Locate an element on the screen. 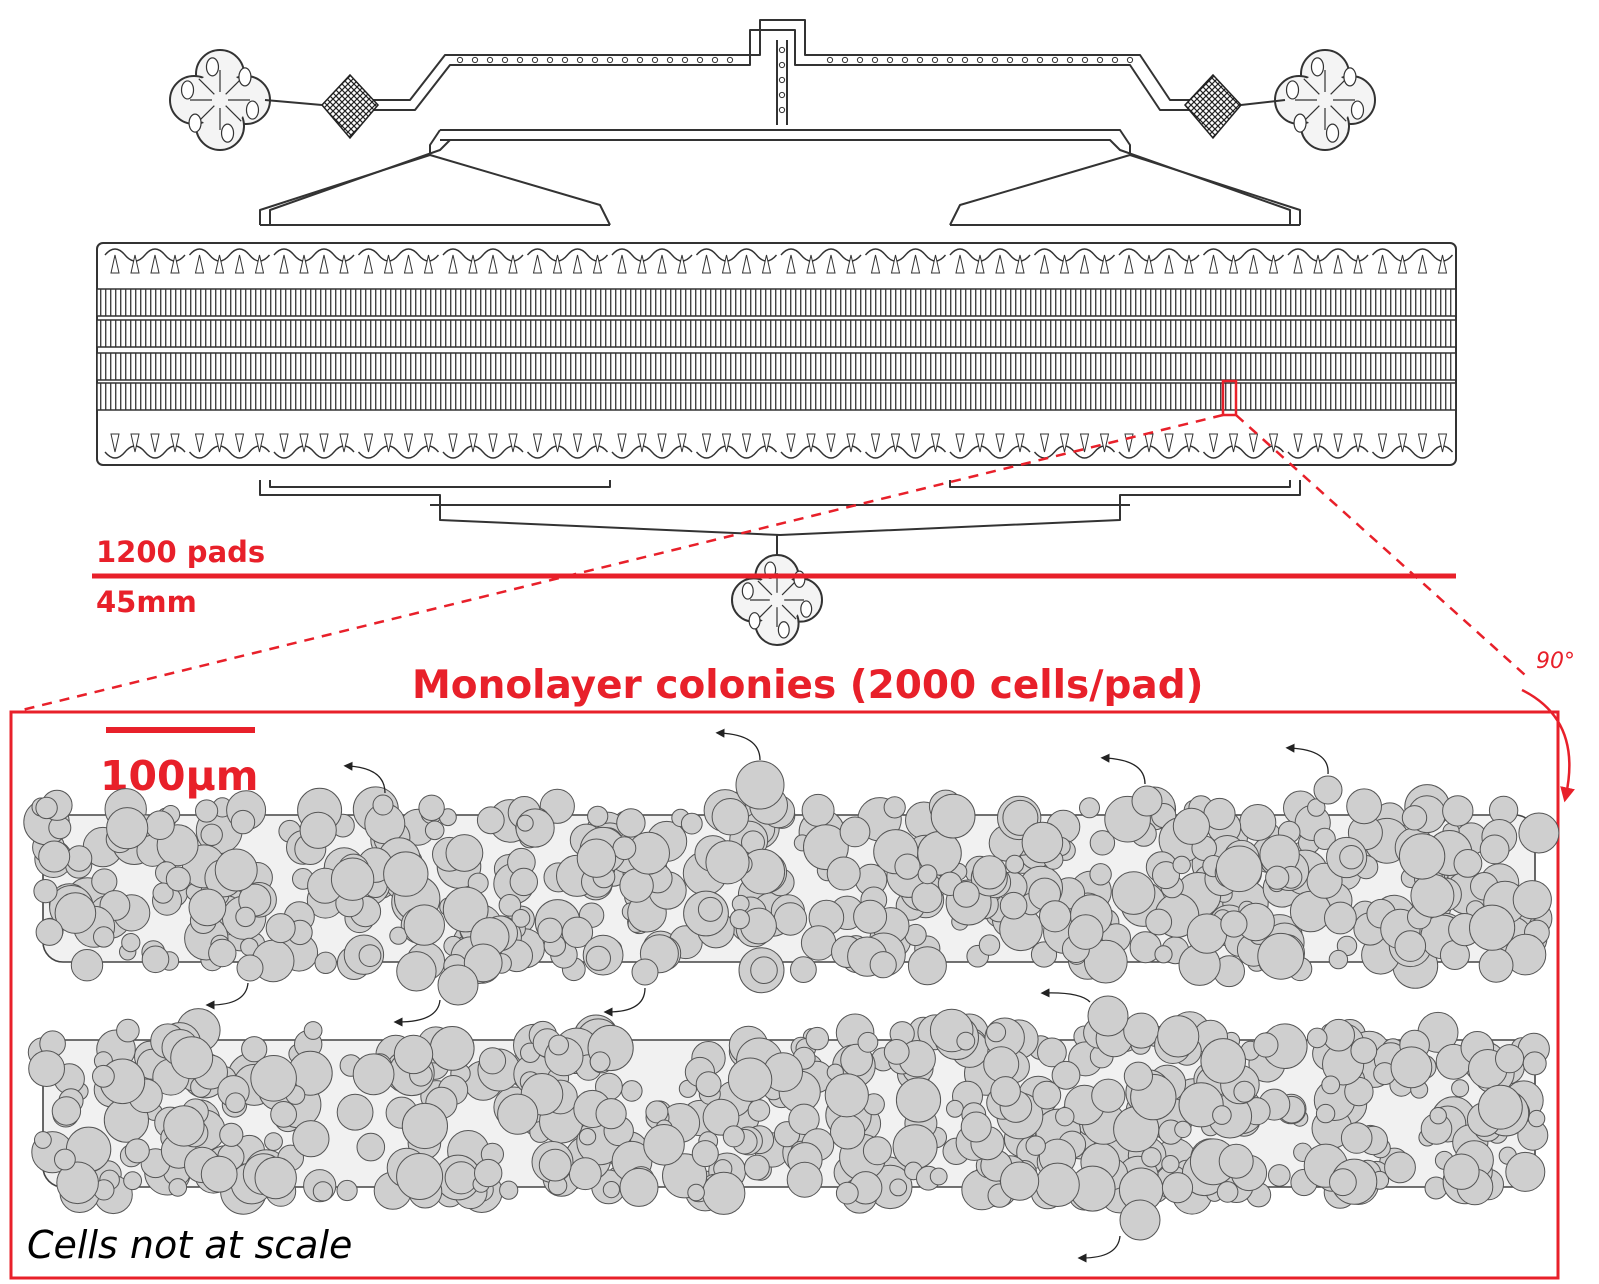 This screenshot has height=1284, width=1599. arrow-curved-icon is located at coordinates (624, 1002).